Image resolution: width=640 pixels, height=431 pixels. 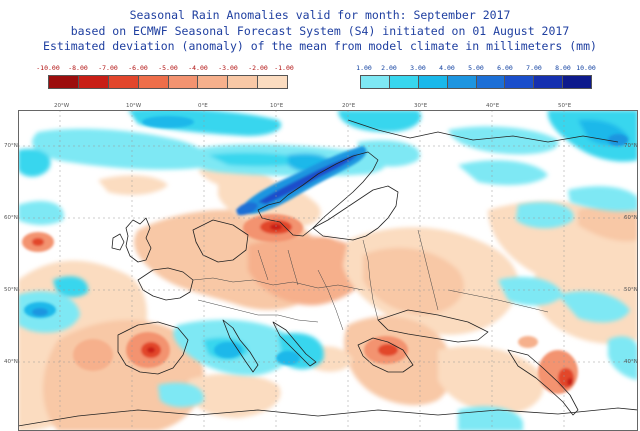 I want to click on dry-legend-label: -4.00, so click(x=198, y=68).